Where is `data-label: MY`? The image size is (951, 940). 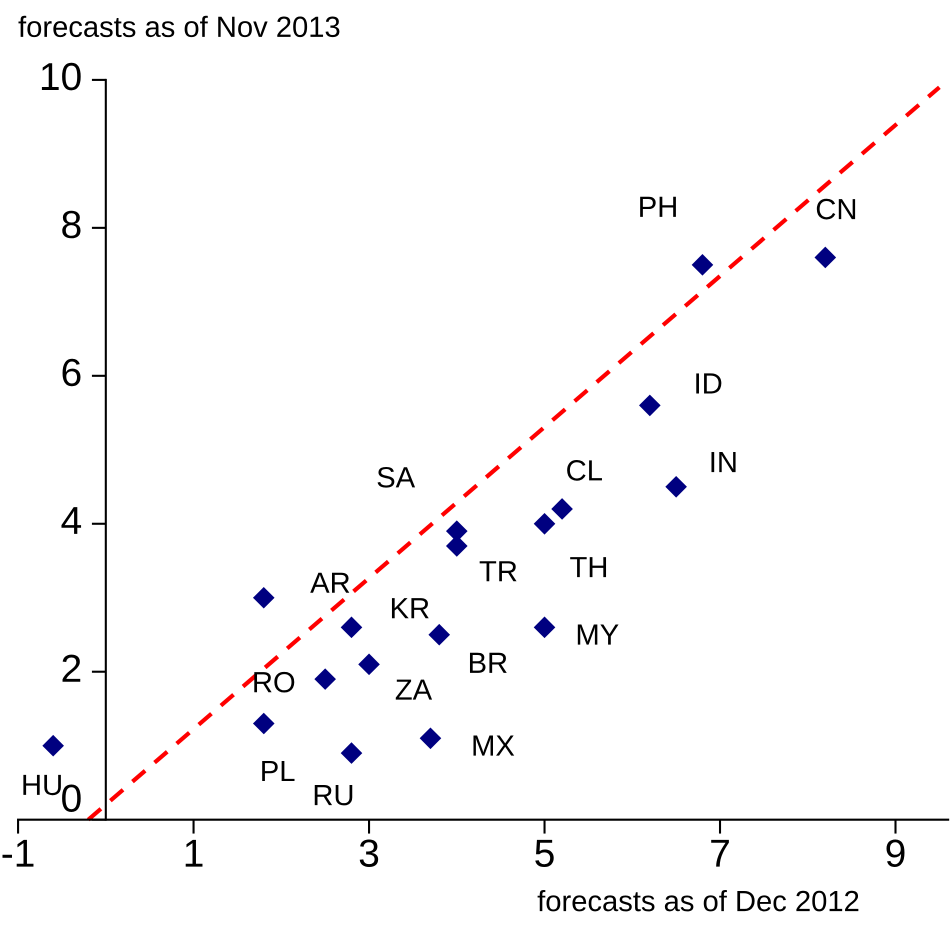
data-label: MY is located at coordinates (598, 634).